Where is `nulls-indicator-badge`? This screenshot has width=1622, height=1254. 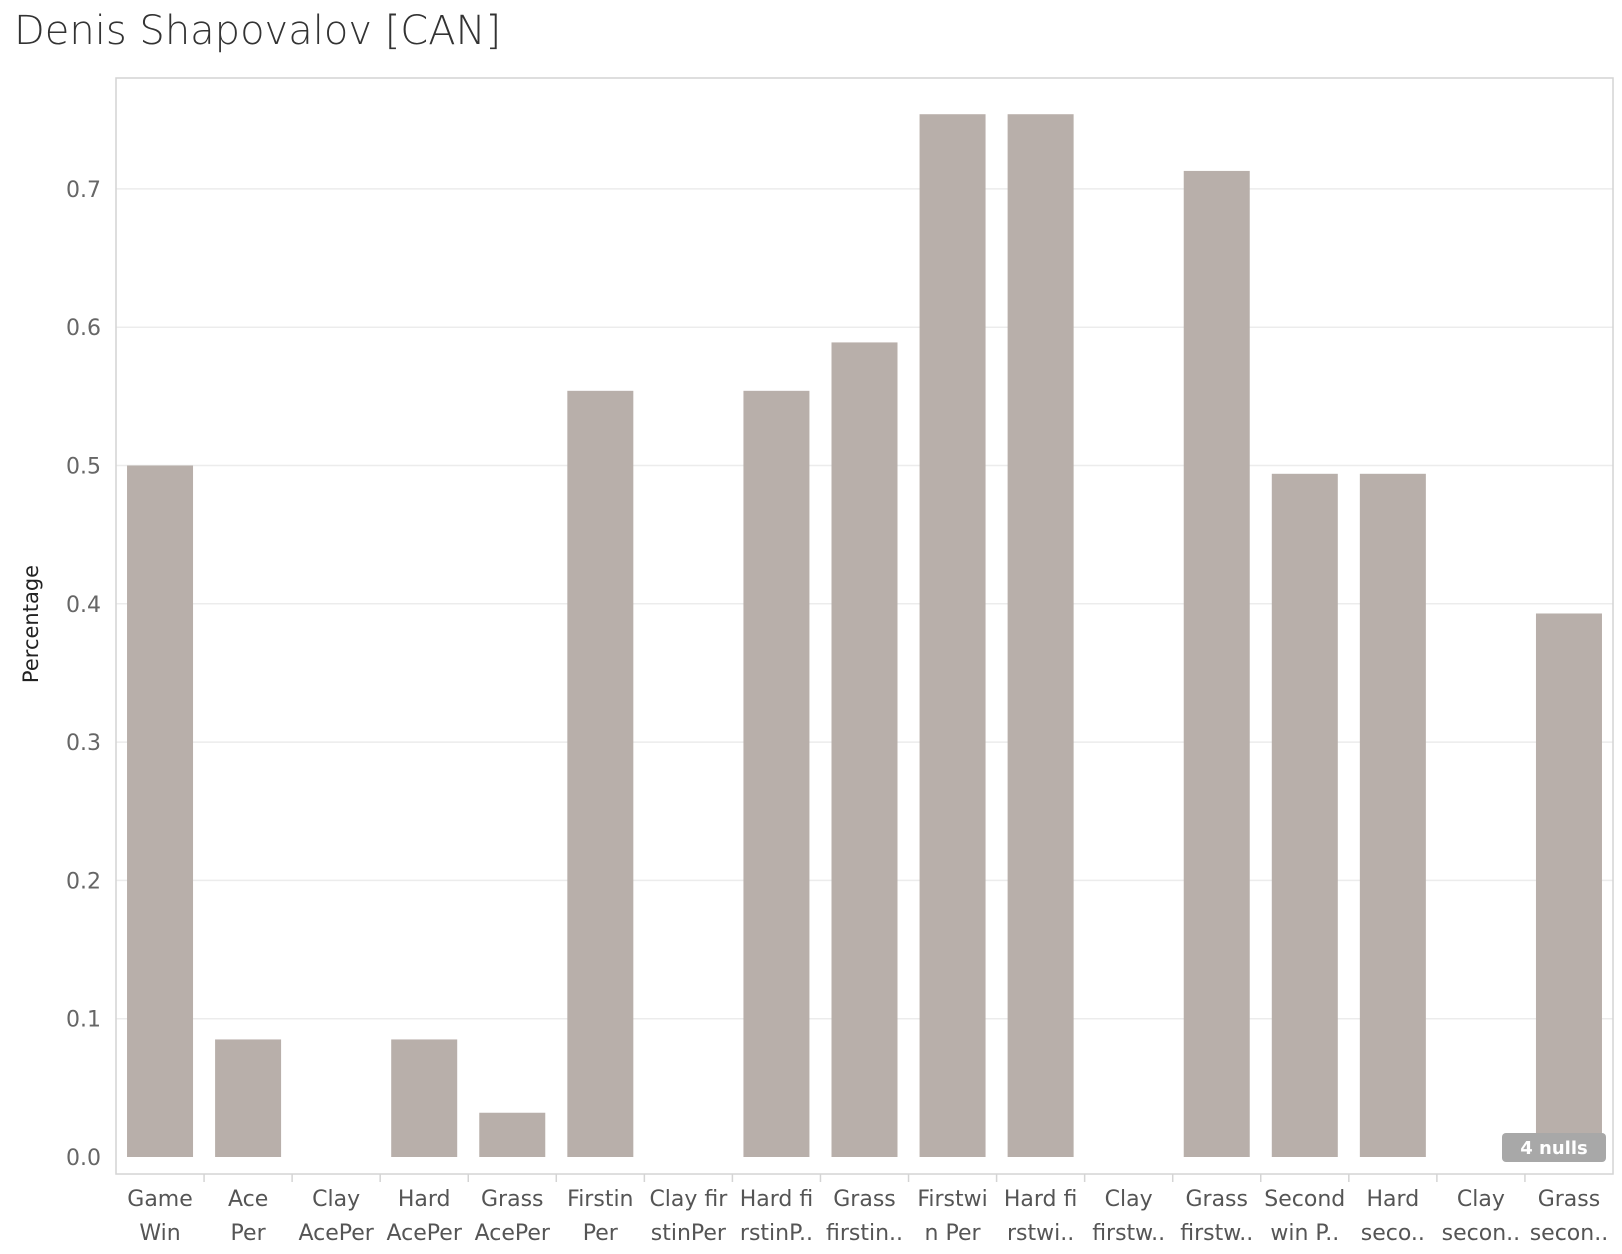 nulls-indicator-badge is located at coordinates (1554, 1147).